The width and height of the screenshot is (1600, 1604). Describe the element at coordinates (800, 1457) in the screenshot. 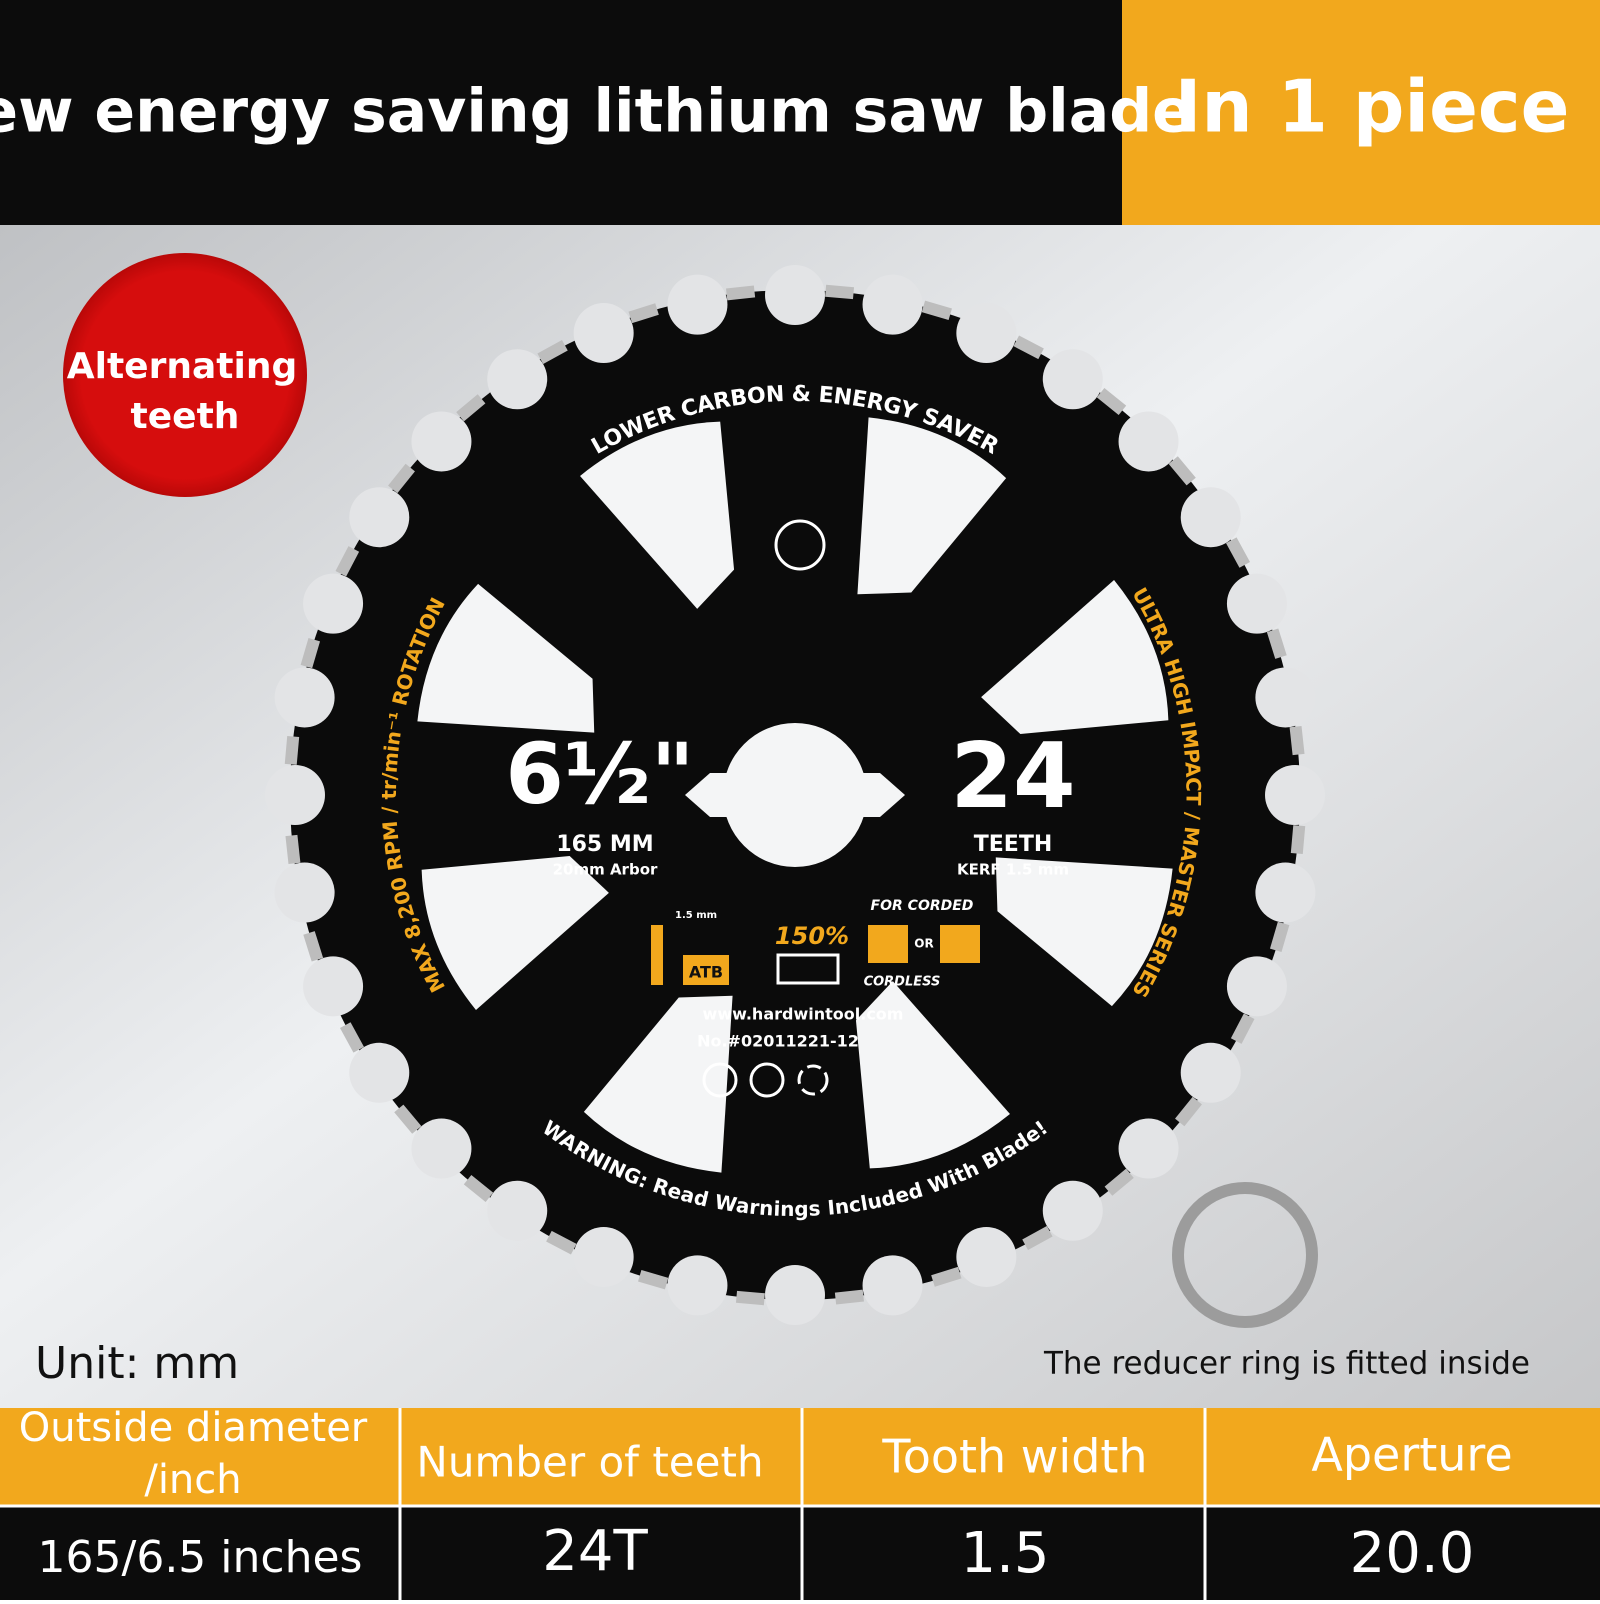

I see `table-header` at that location.